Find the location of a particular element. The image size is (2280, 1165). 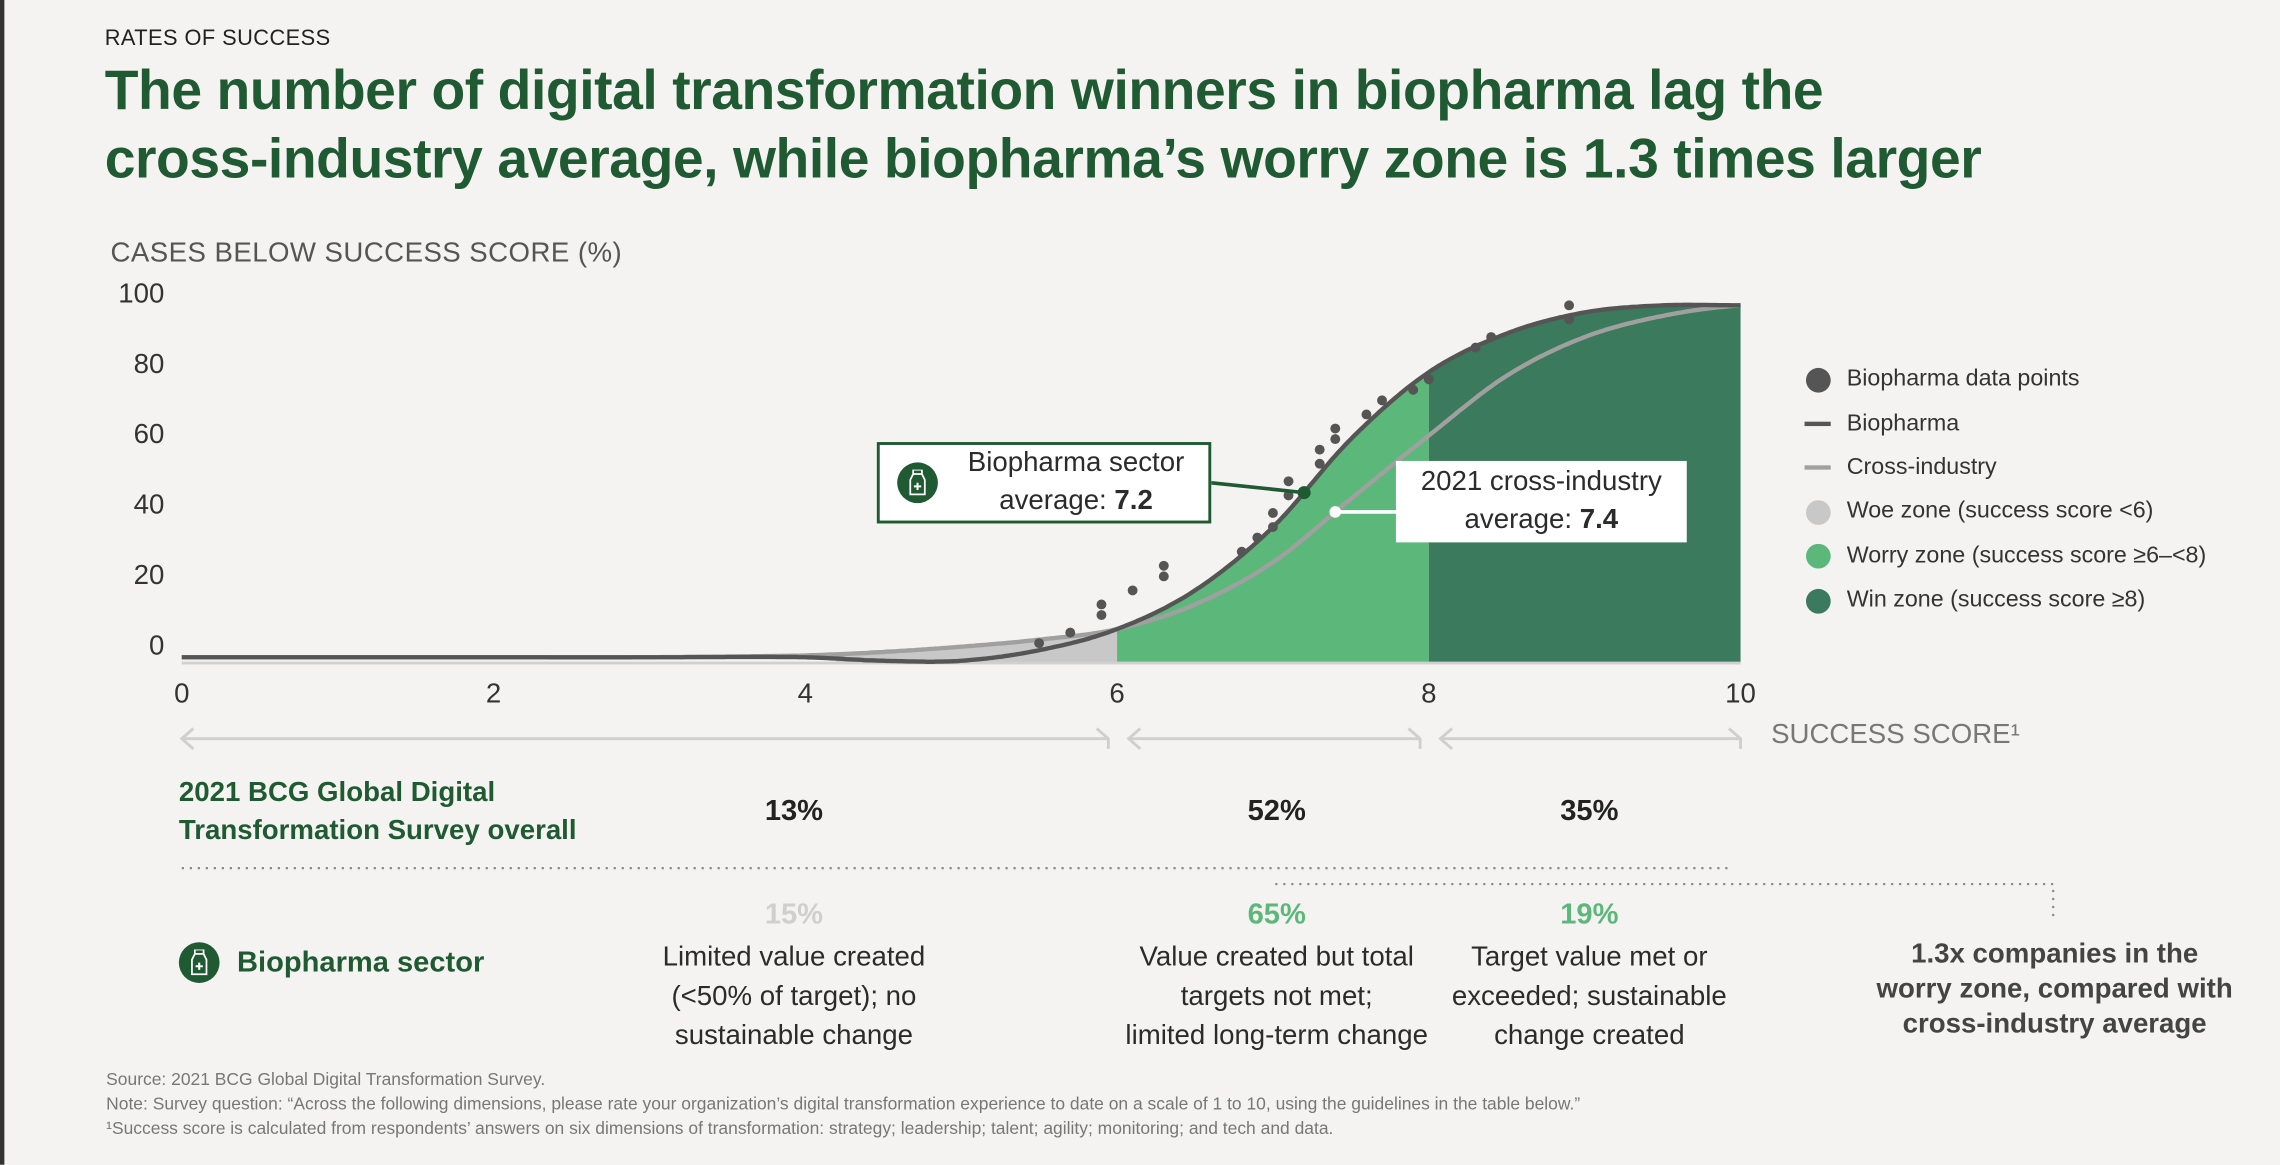

cross-average-marker is located at coordinates (1335, 512).